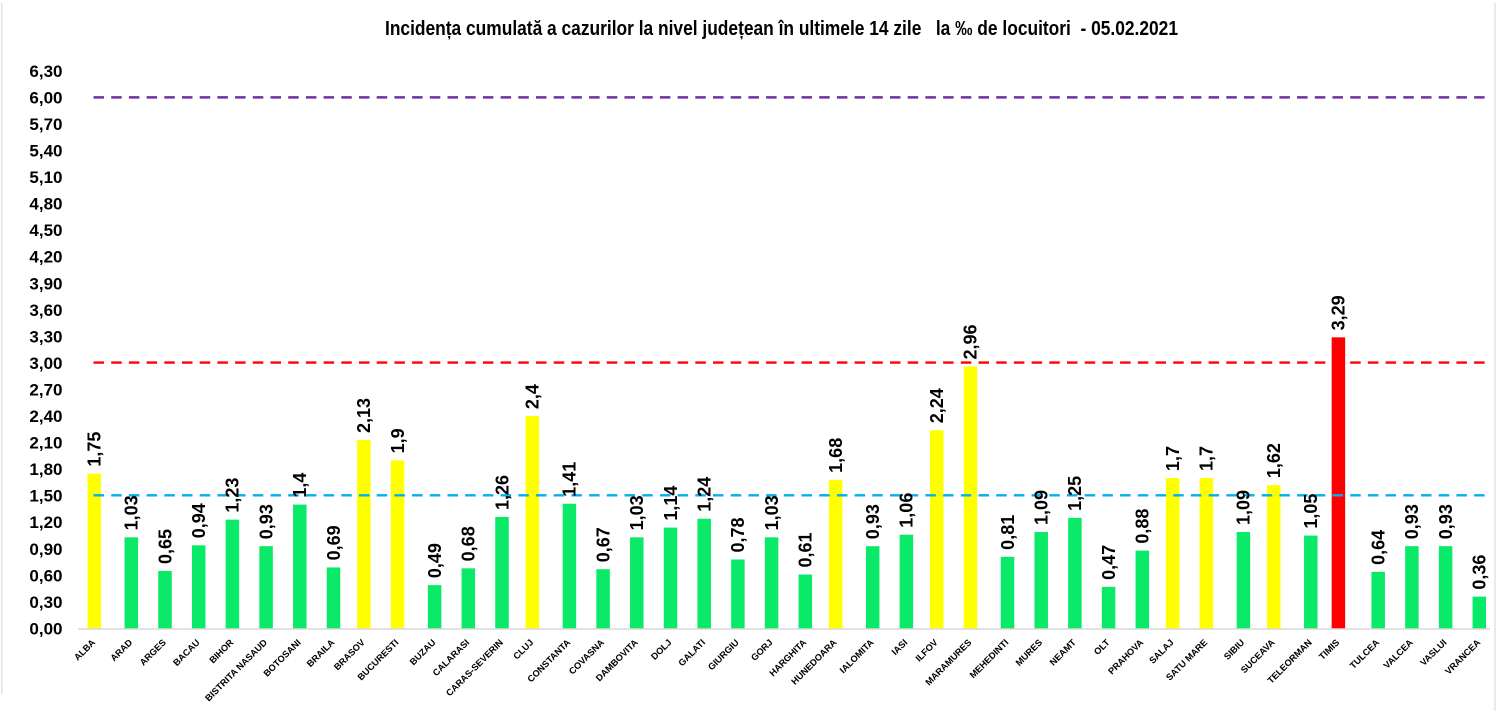  Describe the element at coordinates (836, 455) in the screenshot. I see `svg-text: 1,68` at that location.